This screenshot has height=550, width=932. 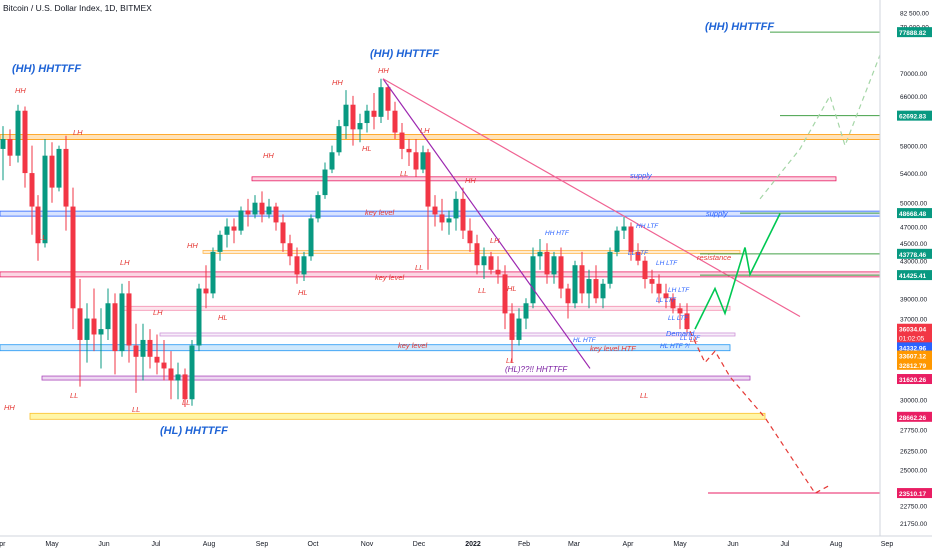 What do you see at coordinates (912, 494) in the screenshot?
I see `price-tag-label: 23510.17` at bounding box center [912, 494].